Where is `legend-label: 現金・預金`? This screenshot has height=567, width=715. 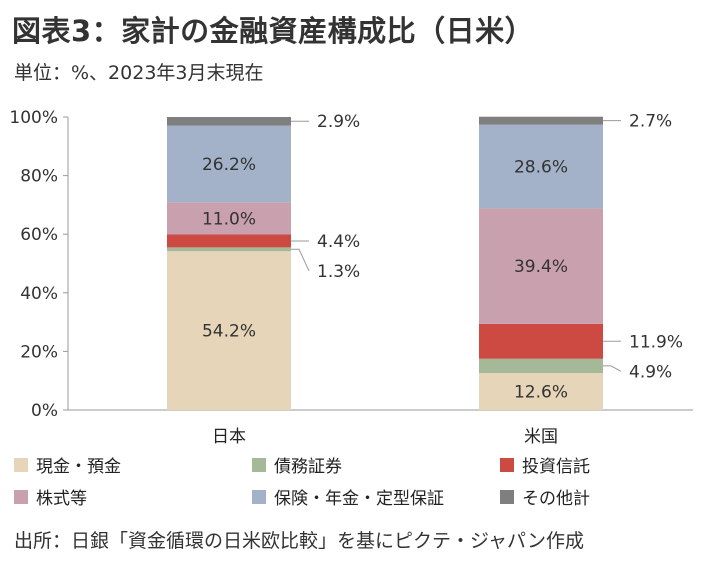 legend-label: 現金・預金 is located at coordinates (78, 467).